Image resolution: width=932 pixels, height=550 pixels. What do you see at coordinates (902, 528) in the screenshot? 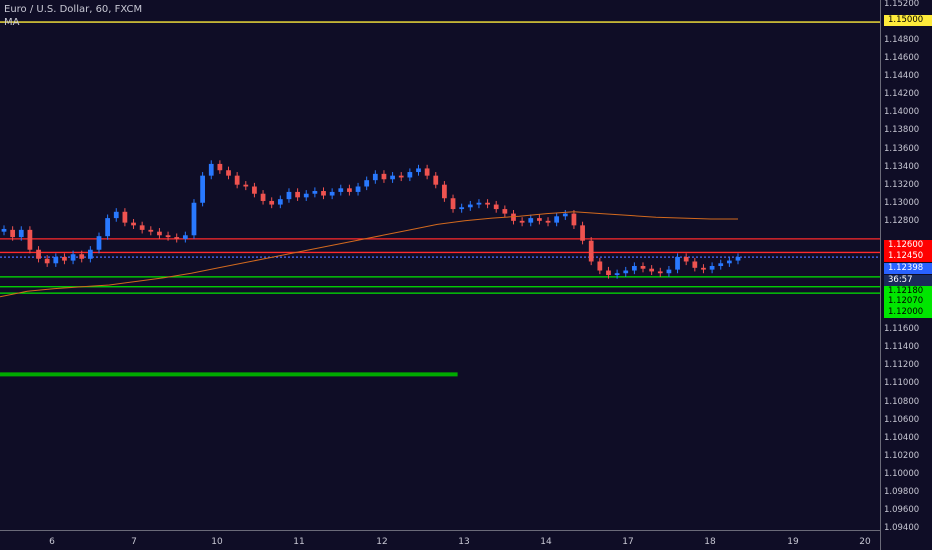
I see `price-tick-label: 1.09400` at bounding box center [902, 528].